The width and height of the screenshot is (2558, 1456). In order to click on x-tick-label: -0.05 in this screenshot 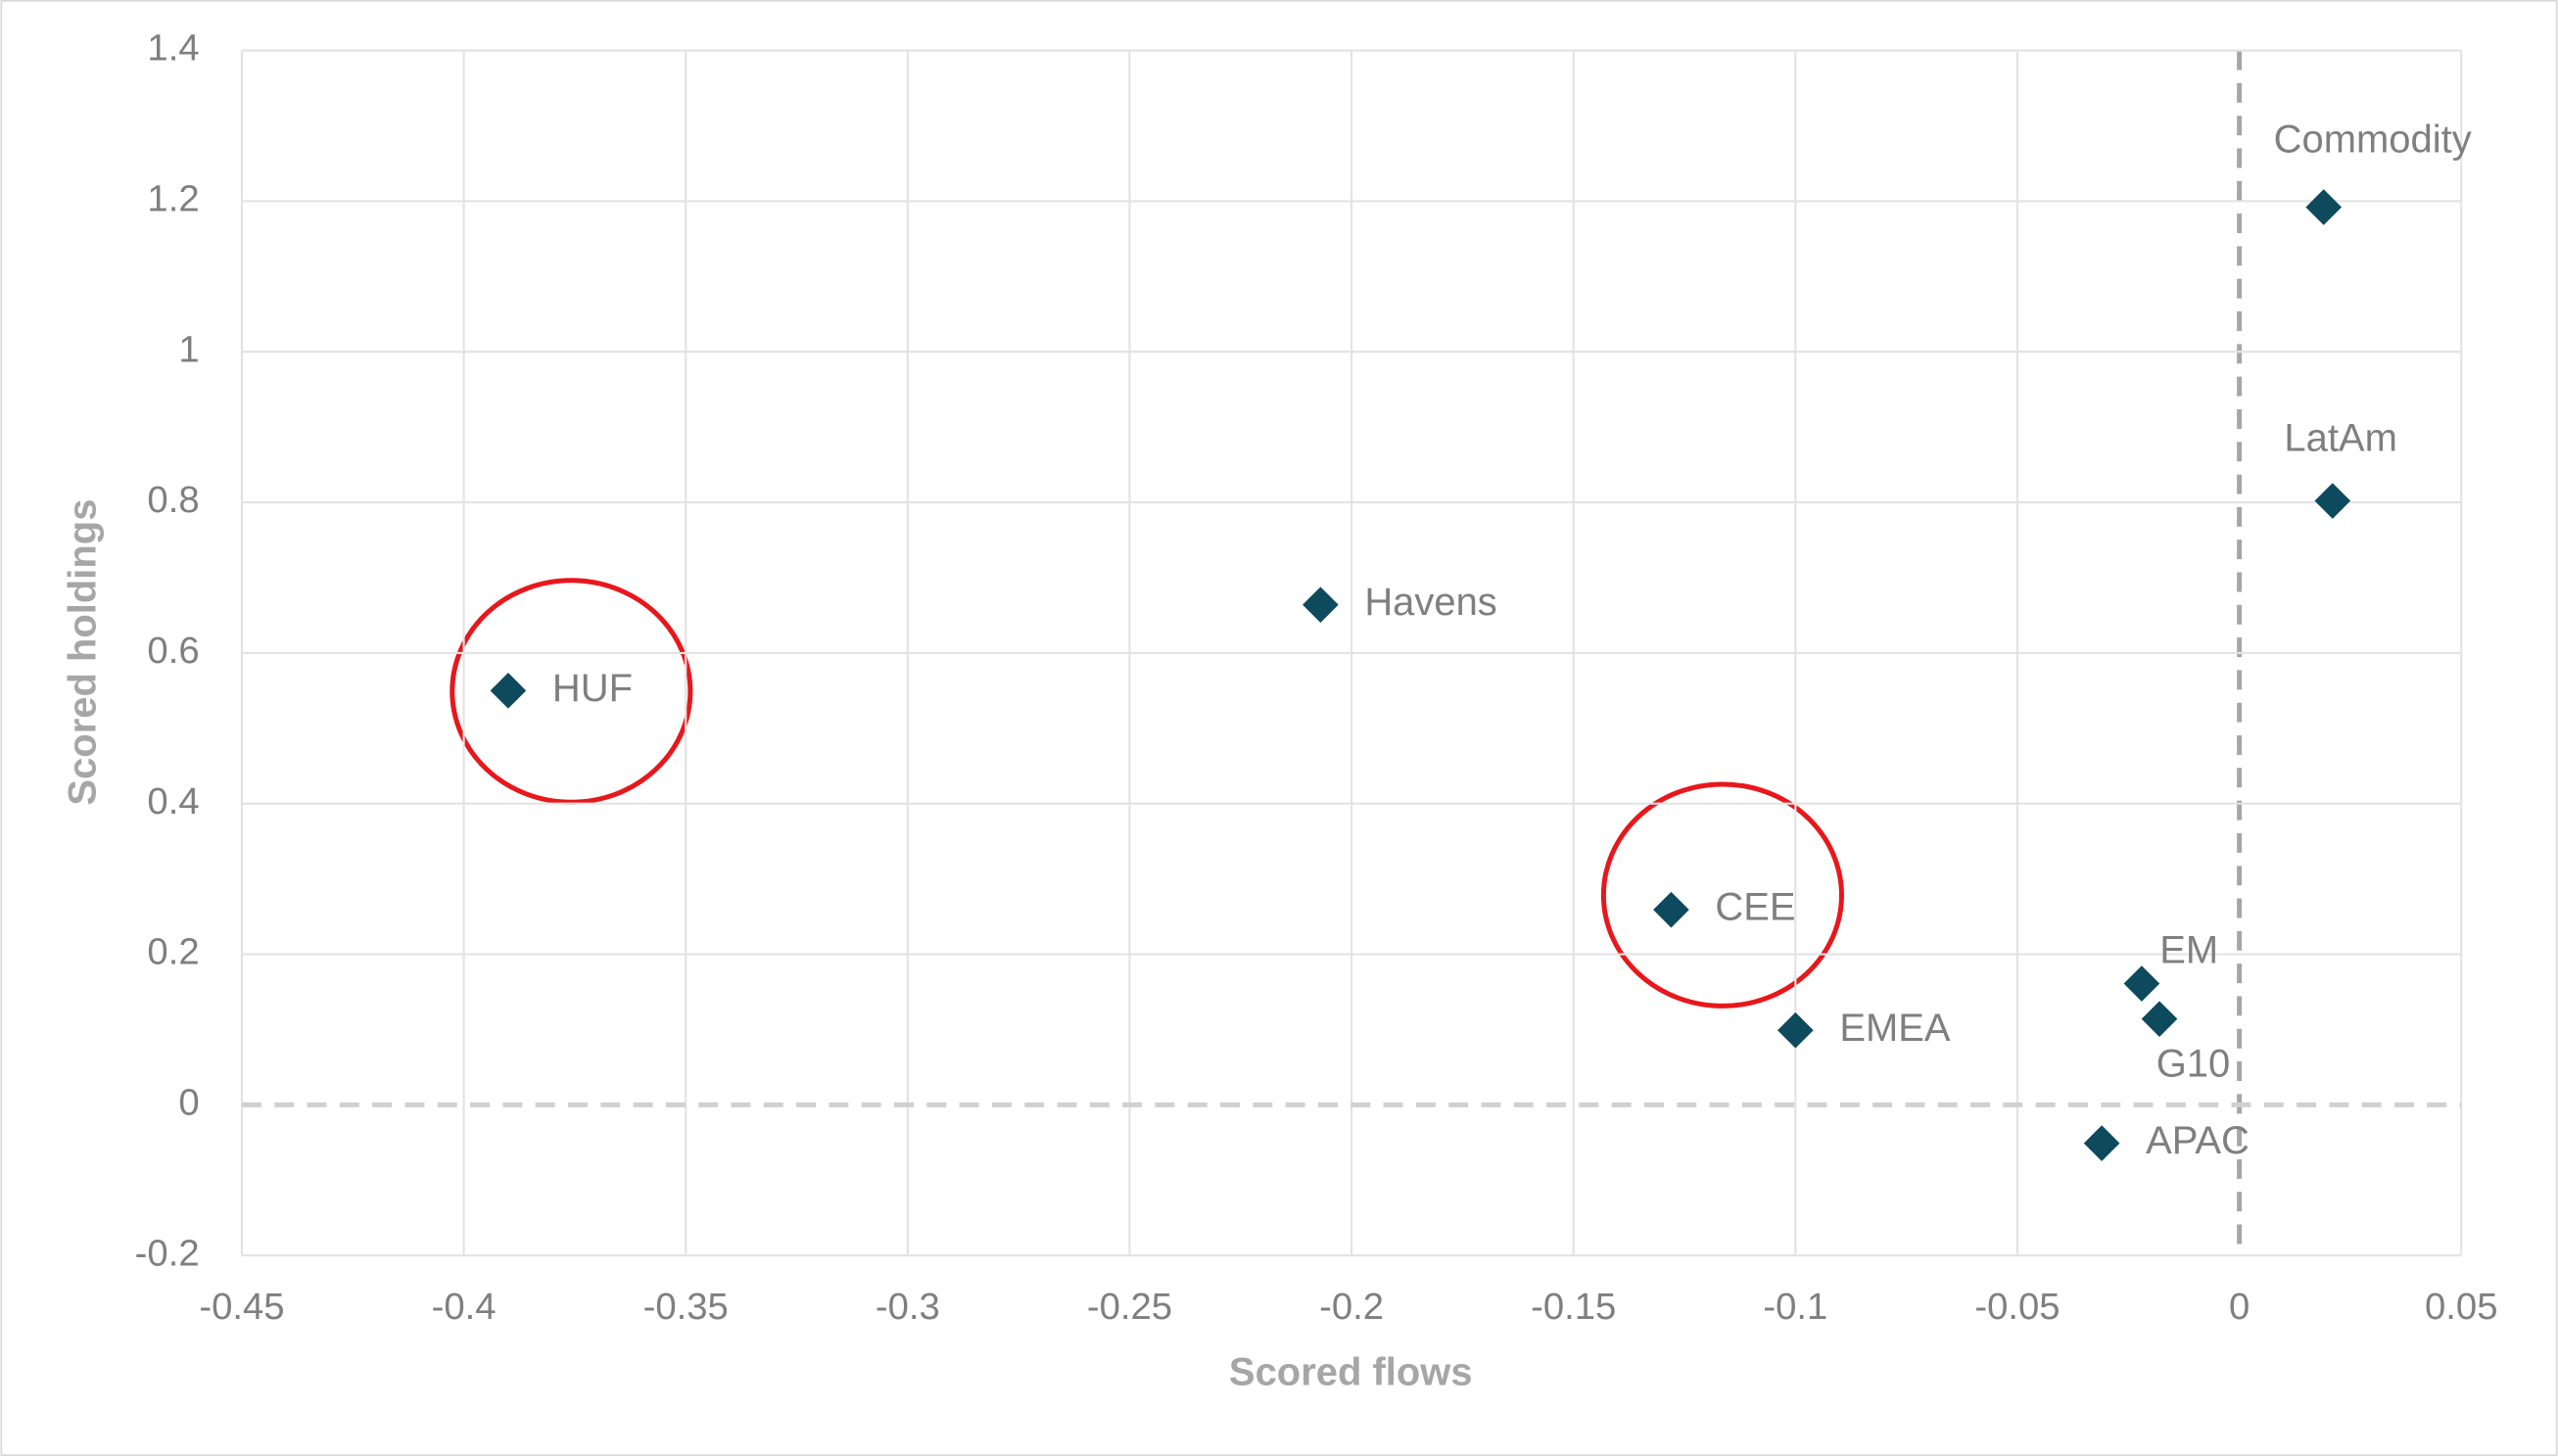, I will do `click(2017, 1307)`.